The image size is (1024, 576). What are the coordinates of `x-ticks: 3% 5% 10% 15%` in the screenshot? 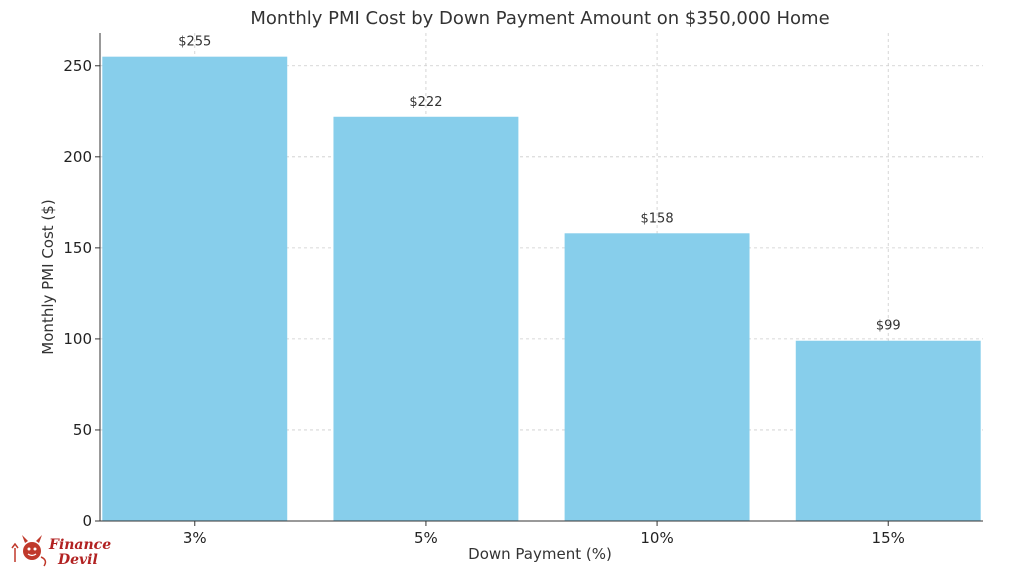 It's located at (544, 534).